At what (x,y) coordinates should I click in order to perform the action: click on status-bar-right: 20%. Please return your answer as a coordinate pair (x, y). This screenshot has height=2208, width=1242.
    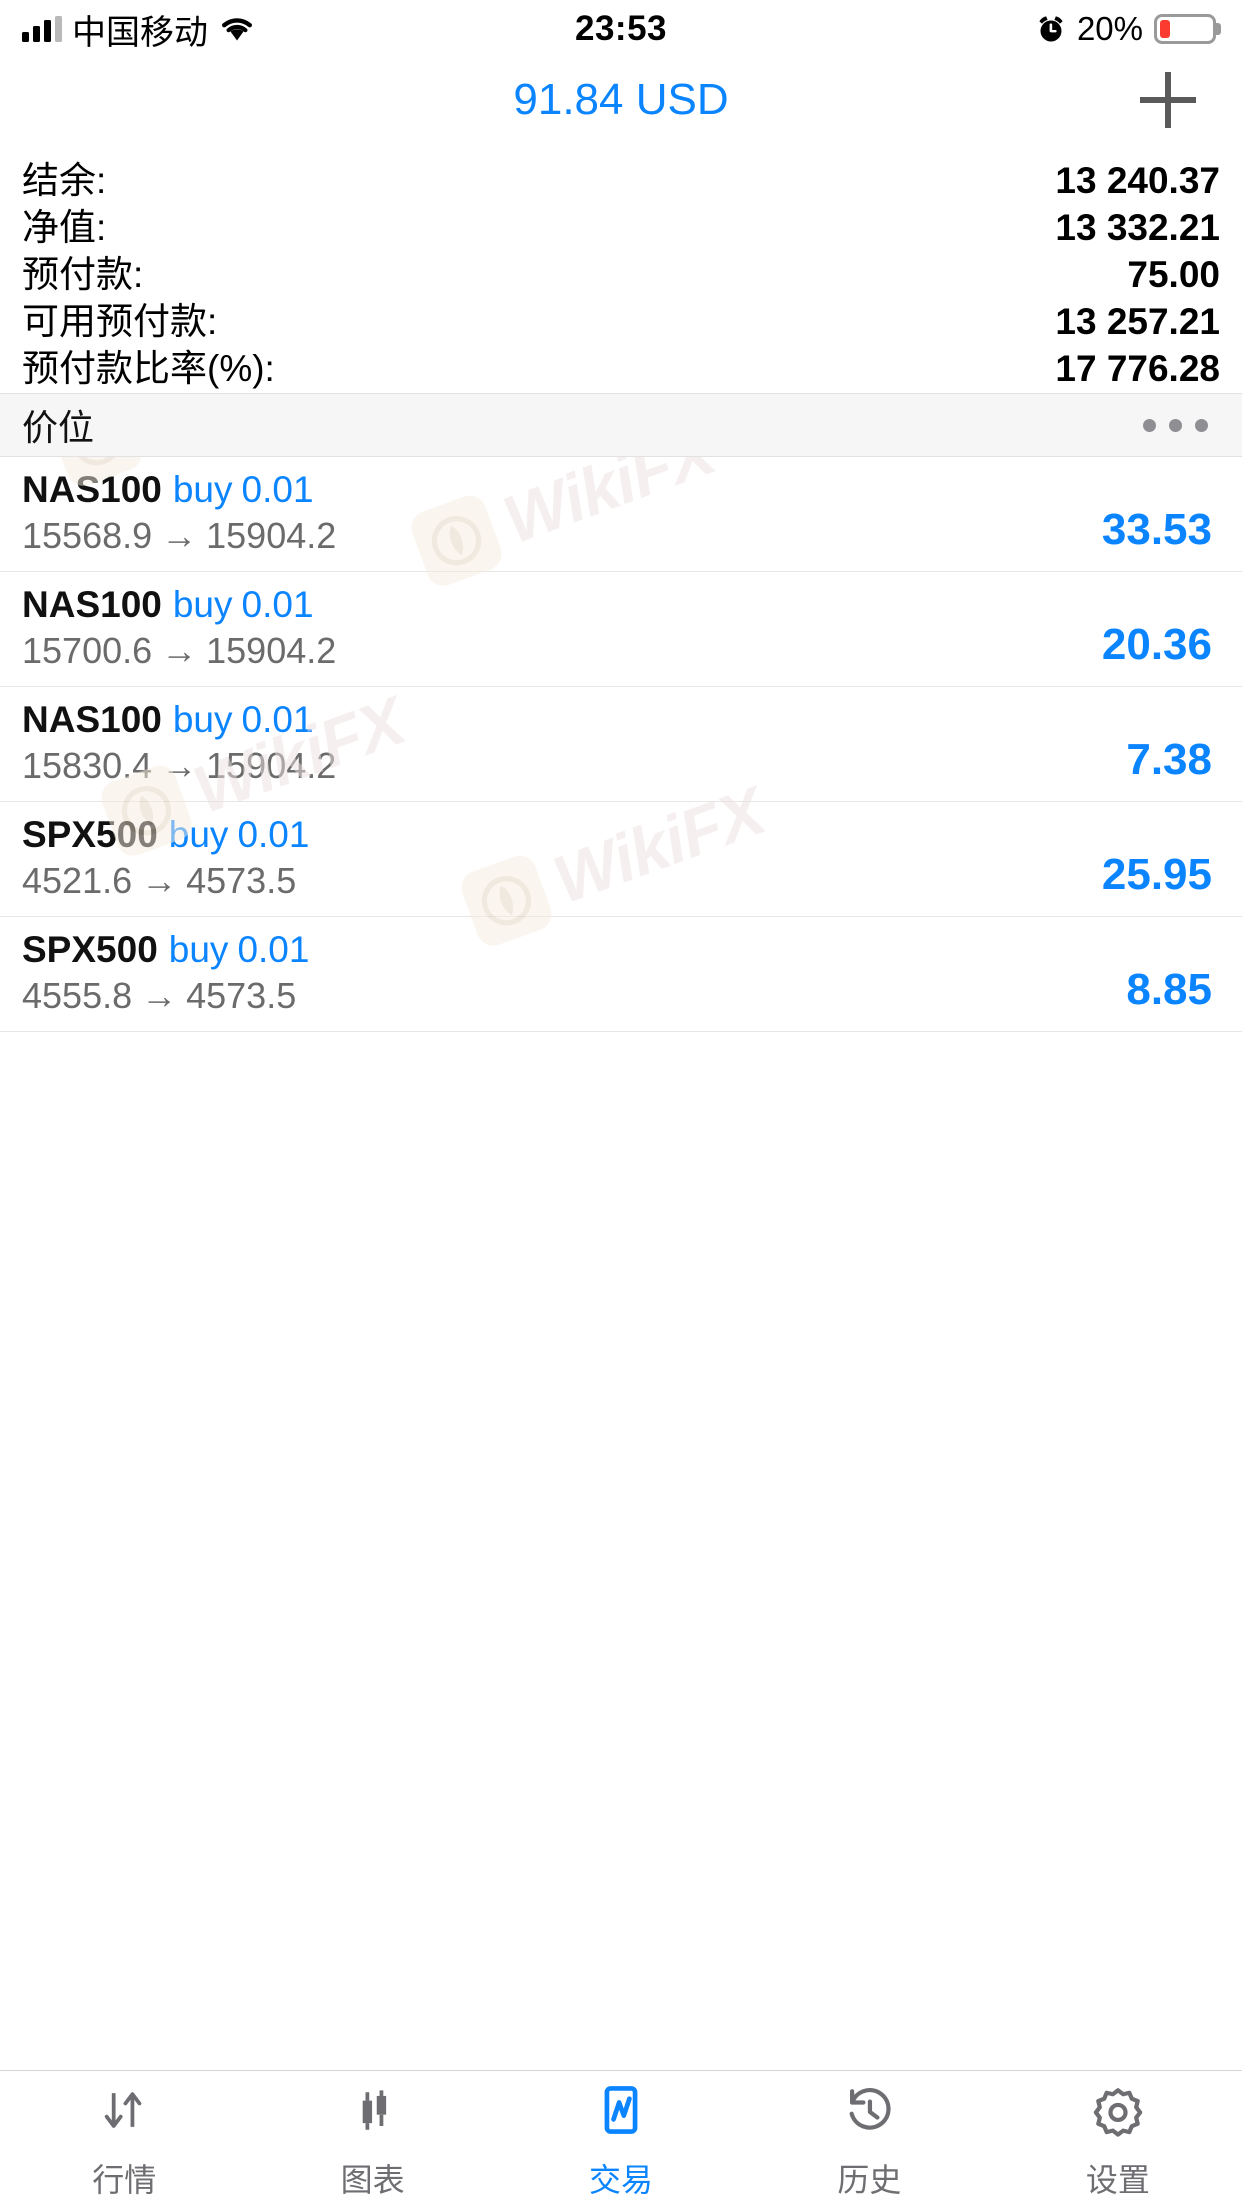
    Looking at the image, I should click on (1126, 29).